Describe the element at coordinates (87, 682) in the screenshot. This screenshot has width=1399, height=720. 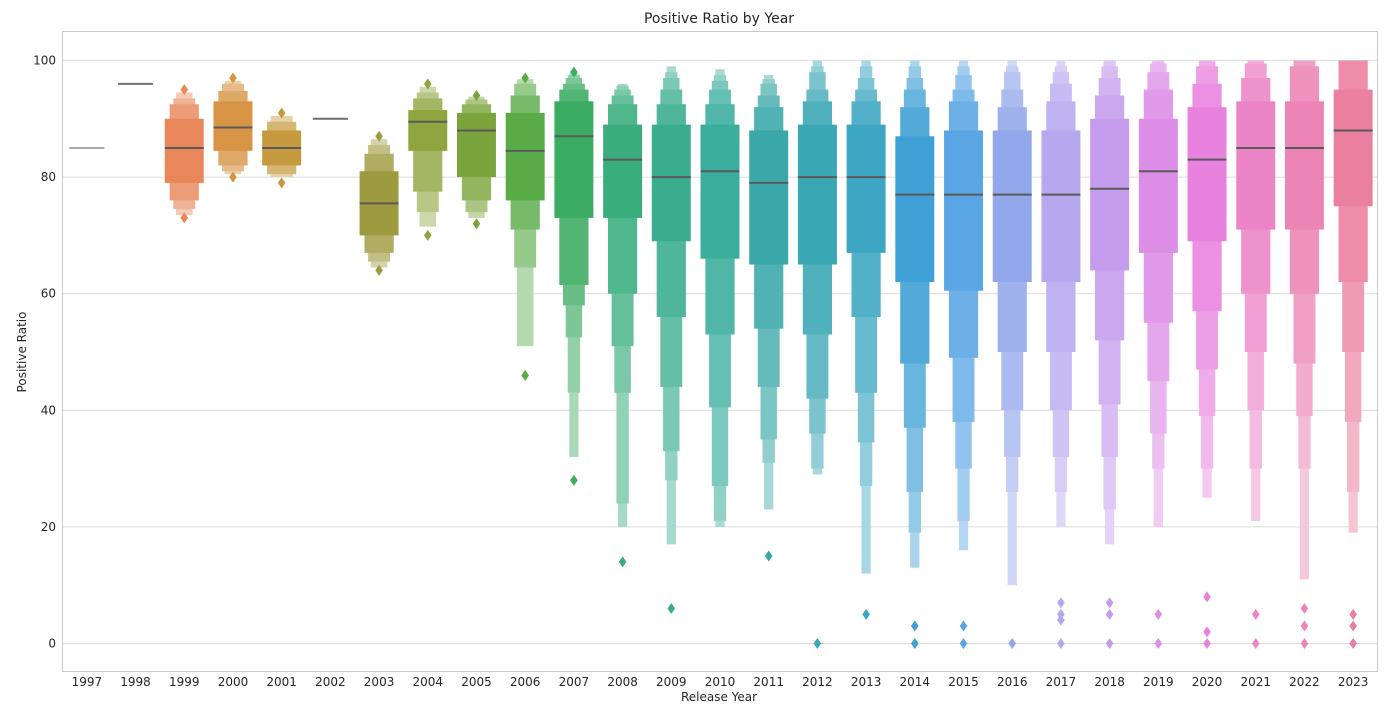
I see `x-tick-label: 1997` at that location.